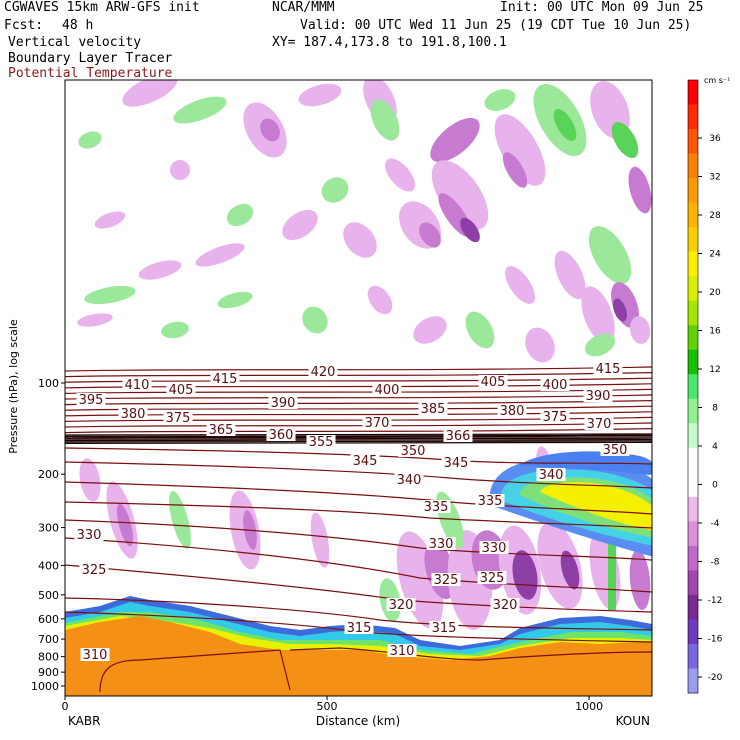 This screenshot has height=740, width=740. What do you see at coordinates (589, 706) in the screenshot?
I see `x-tick-label: 1000` at bounding box center [589, 706].